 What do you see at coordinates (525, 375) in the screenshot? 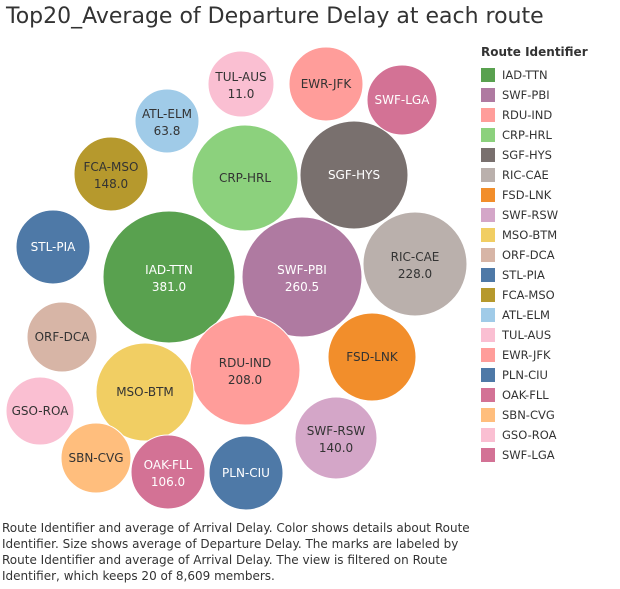
I see `legend-label: PLN-CIU` at bounding box center [525, 375].